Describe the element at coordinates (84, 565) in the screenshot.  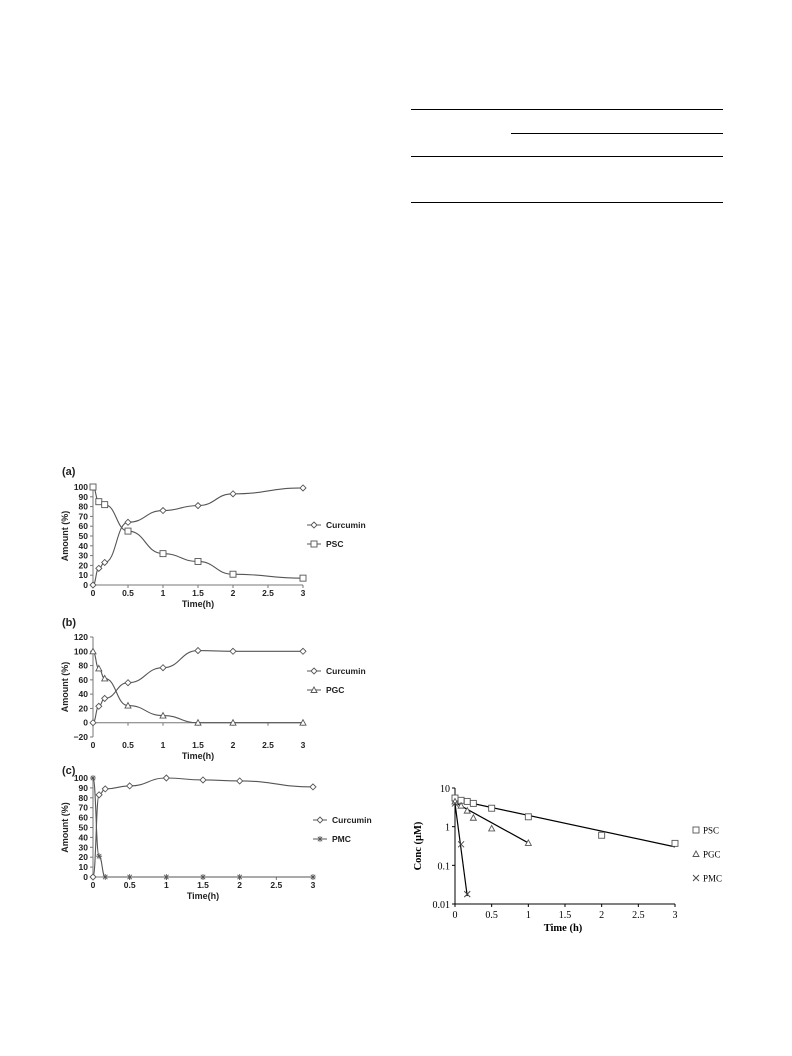
I see `chart-a-ytick-label: 20` at that location.